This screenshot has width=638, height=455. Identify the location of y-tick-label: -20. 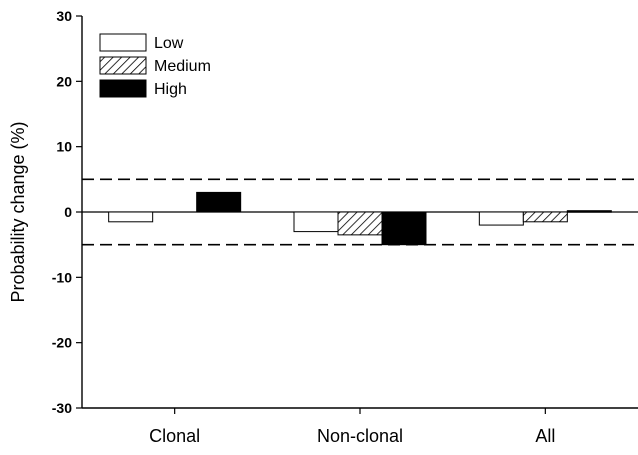
(62, 343).